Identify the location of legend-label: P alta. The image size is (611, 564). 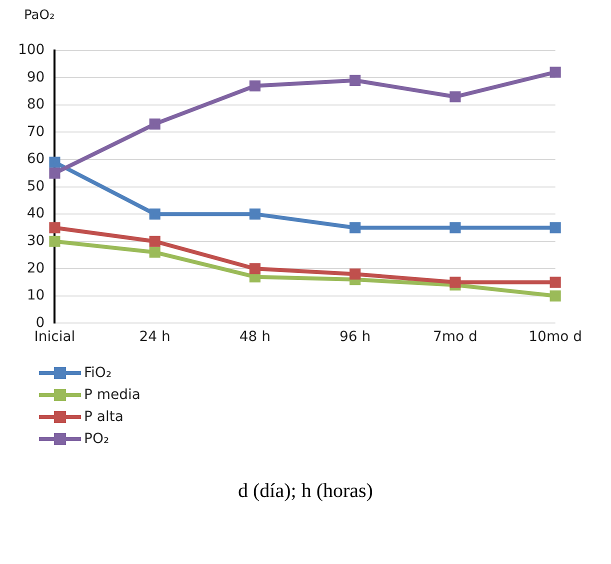
(104, 417).